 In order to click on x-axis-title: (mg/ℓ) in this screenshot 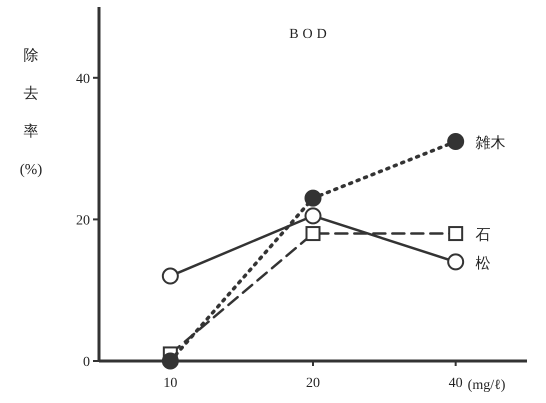, I will do `click(487, 385)`.